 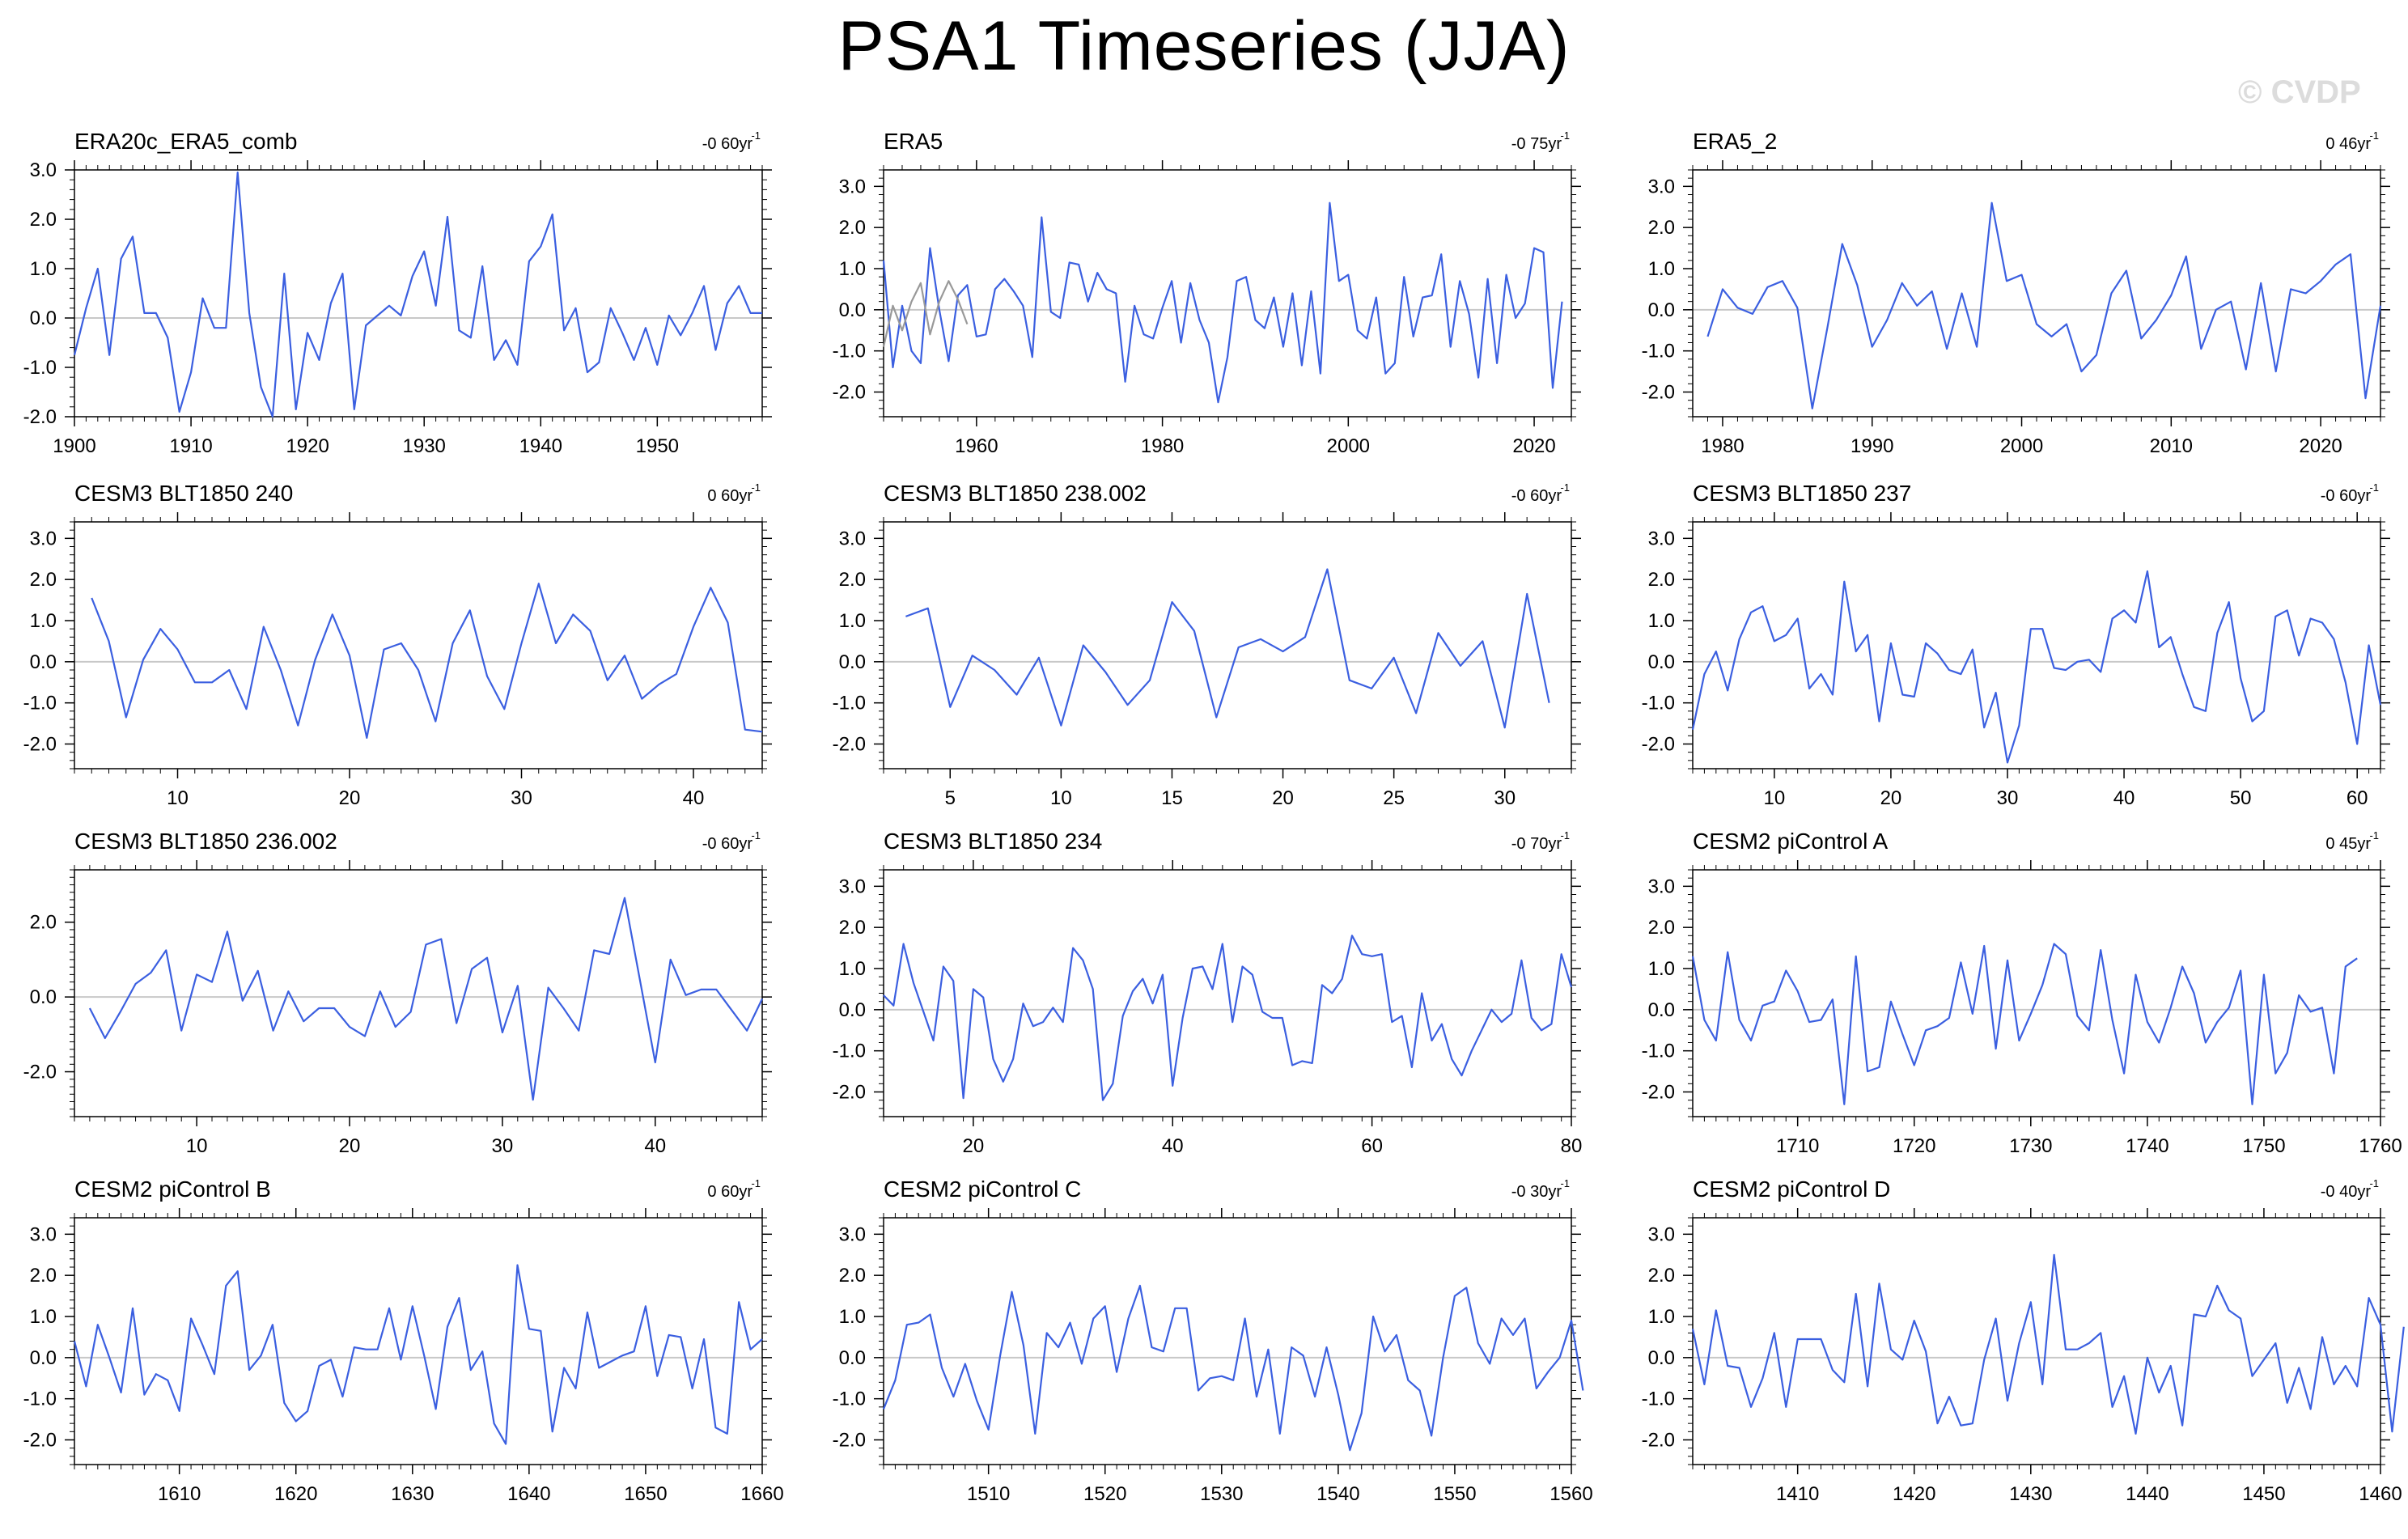 What do you see at coordinates (295, 1494) in the screenshot?
I see `x-tick-label: 1620` at bounding box center [295, 1494].